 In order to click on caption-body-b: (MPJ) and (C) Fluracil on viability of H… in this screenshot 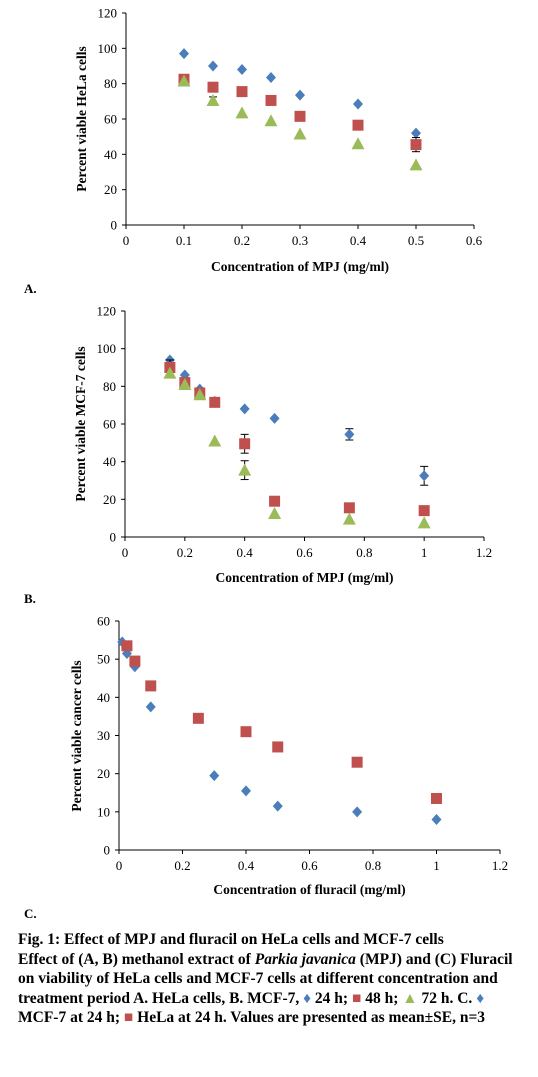, I will do `click(265, 978)`.